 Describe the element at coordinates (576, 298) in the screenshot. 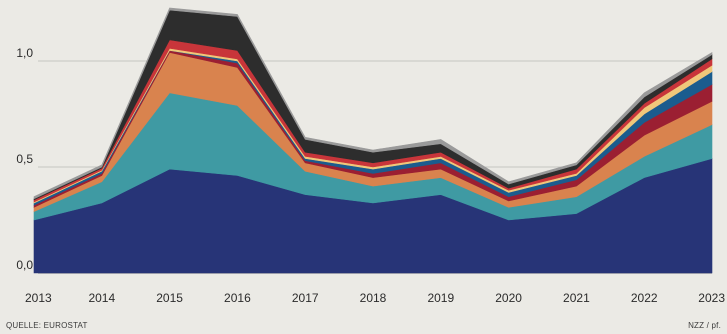

I see `x-tick-label: 2021` at that location.